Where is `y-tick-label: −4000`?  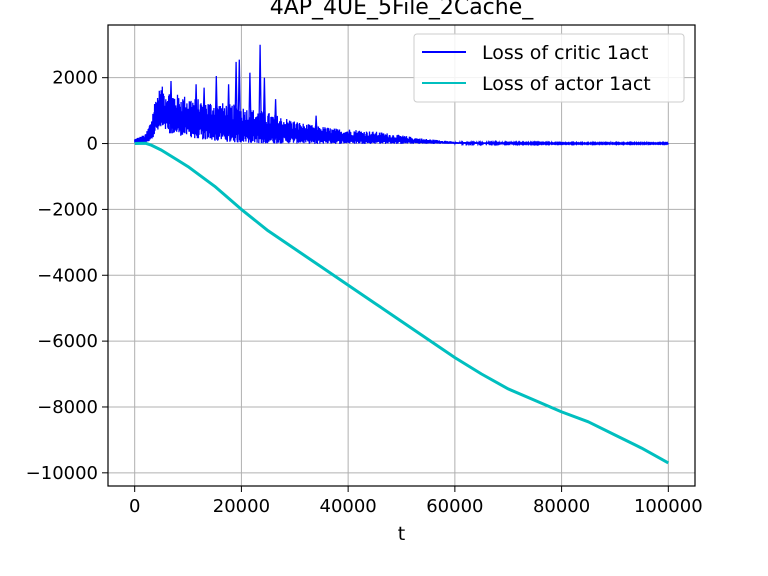
y-tick-label: −4000 is located at coordinates (67, 275).